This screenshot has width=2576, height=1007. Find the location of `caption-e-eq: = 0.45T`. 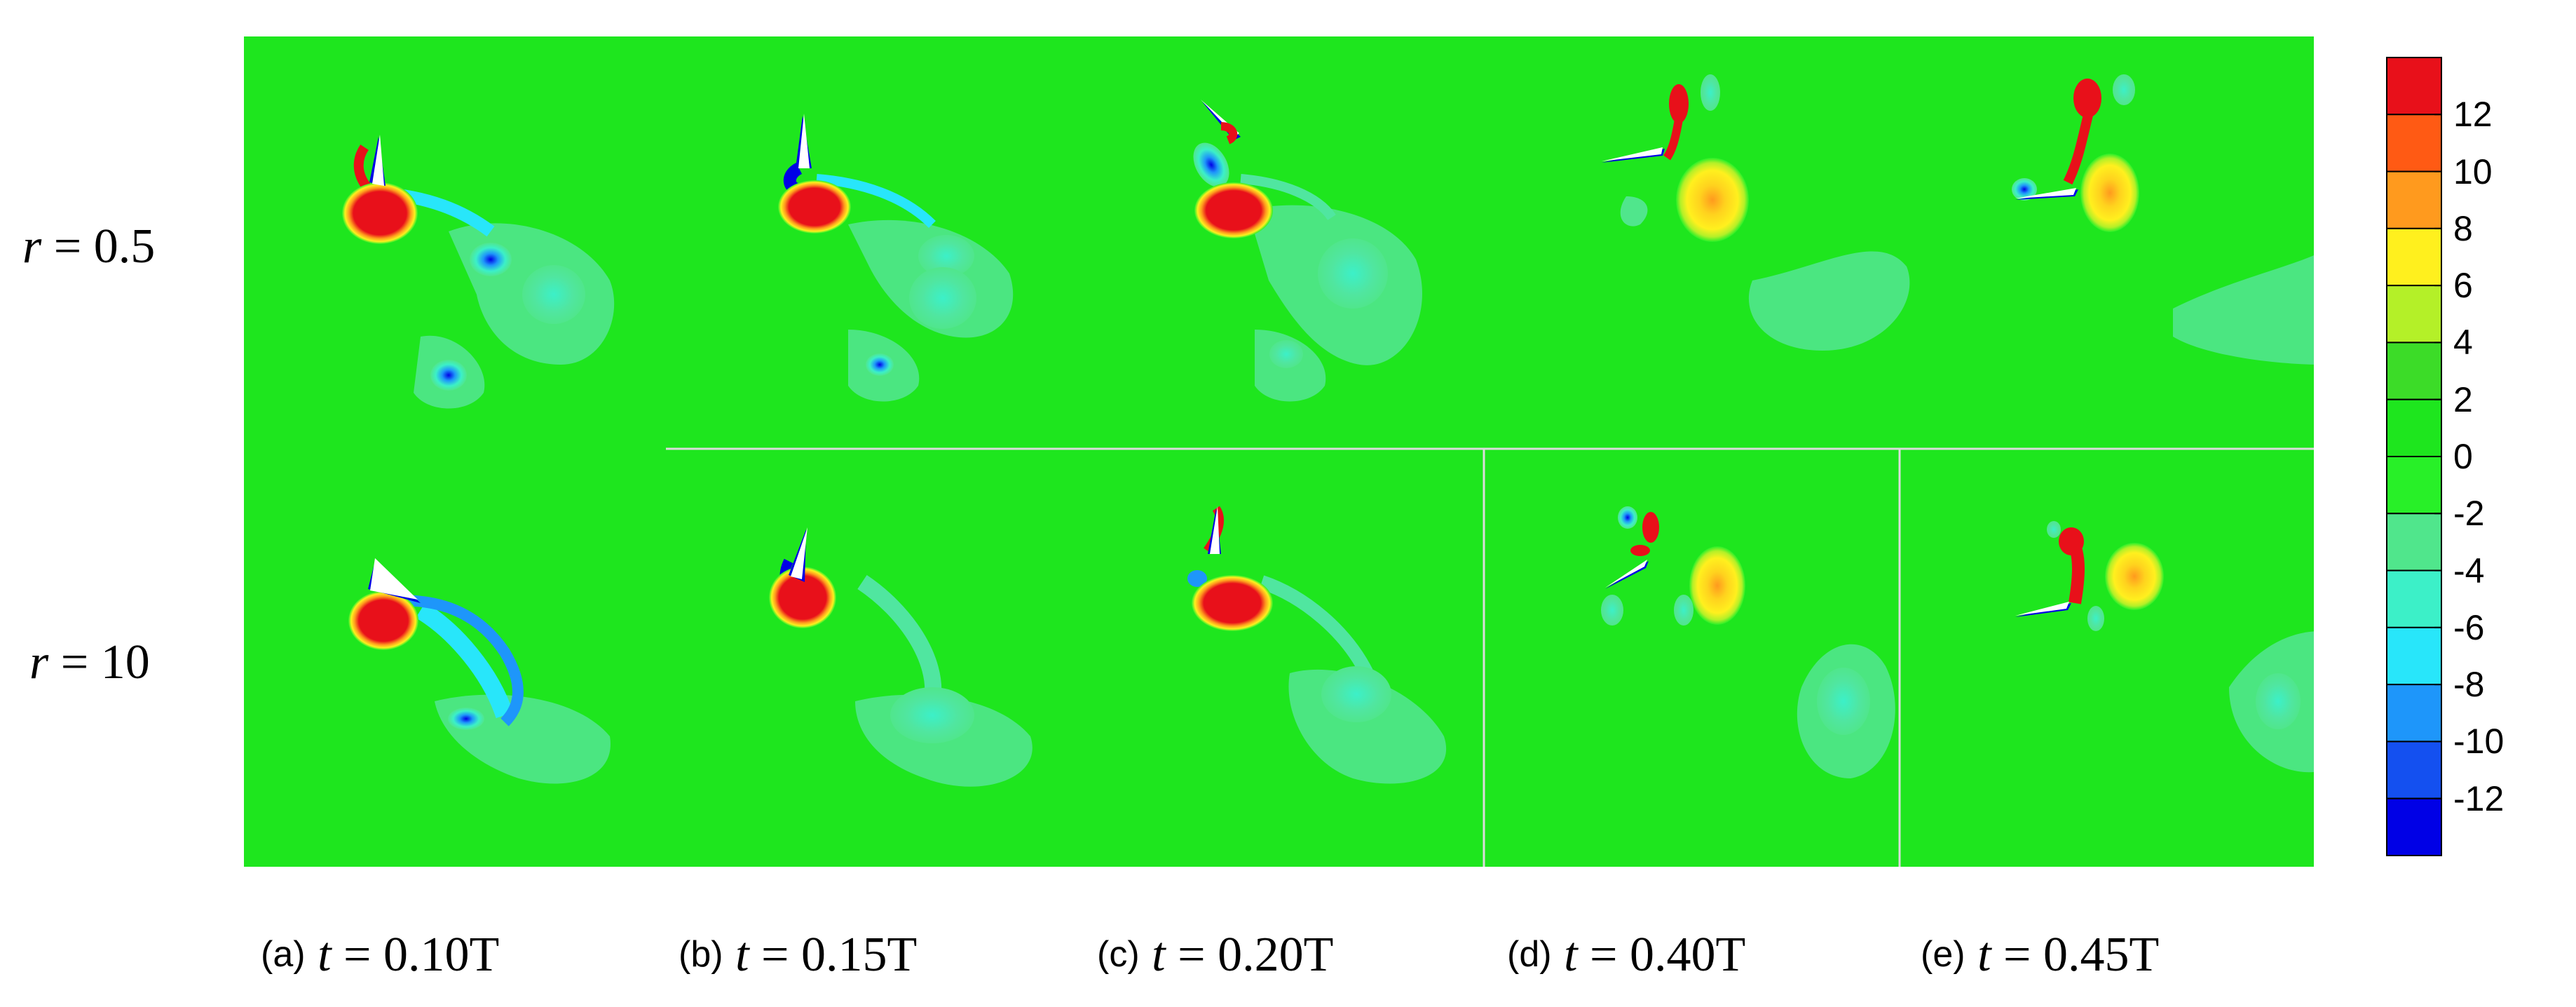

caption-e-eq: = 0.45T is located at coordinates (2081, 955).